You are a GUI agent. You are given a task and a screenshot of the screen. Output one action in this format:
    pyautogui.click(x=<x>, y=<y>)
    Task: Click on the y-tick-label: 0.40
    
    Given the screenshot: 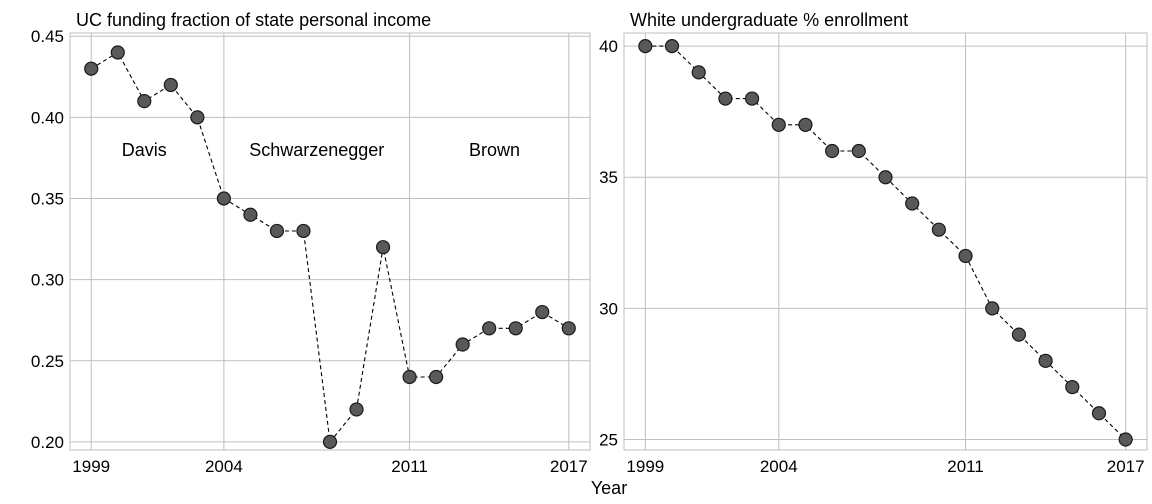 What is the action you would take?
    pyautogui.click(x=47, y=117)
    